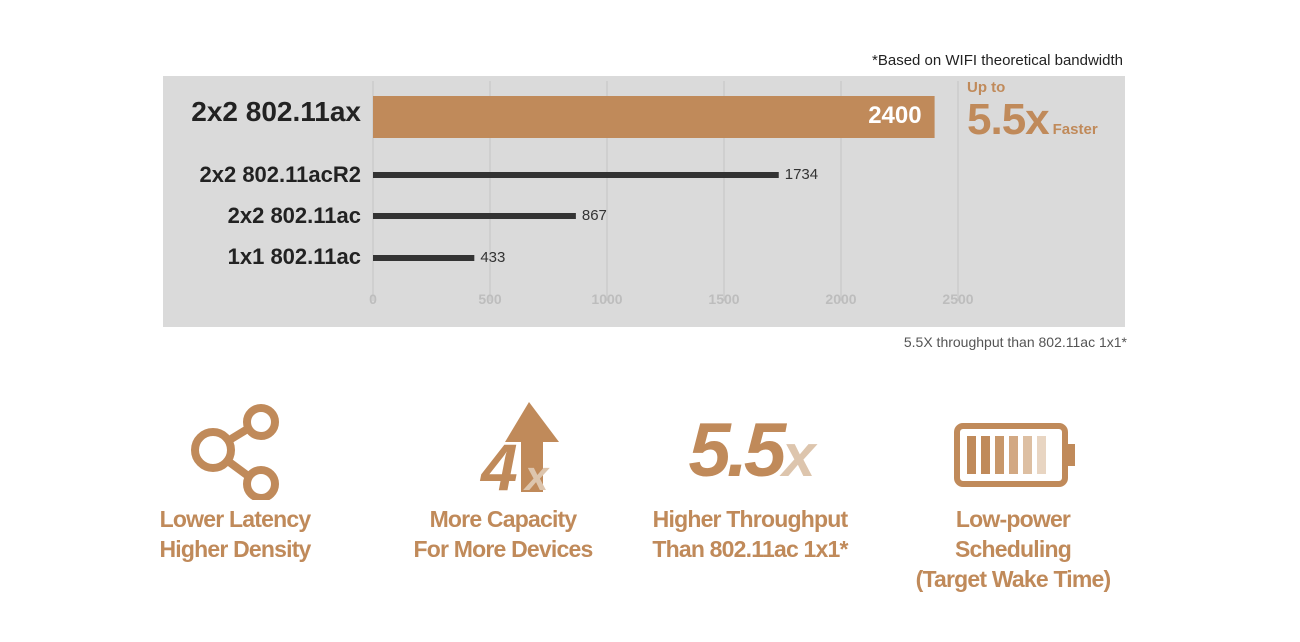 Image resolution: width=1300 pixels, height=642 pixels. I want to click on feature-capacity: 4 x More Capacity For More Devices, so click(503, 482).